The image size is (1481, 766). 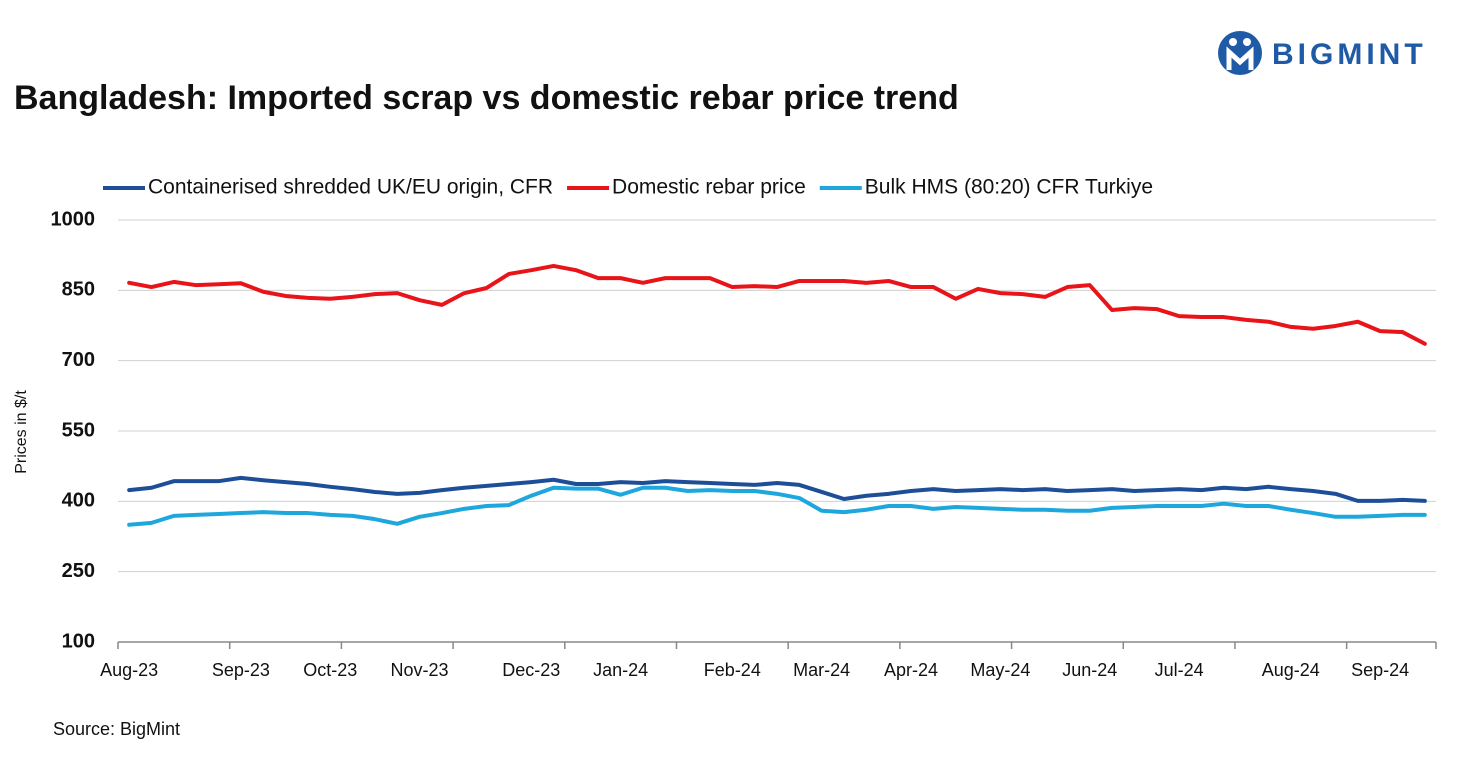 What do you see at coordinates (620, 670) in the screenshot?
I see `x-tick-label: Jan-24` at bounding box center [620, 670].